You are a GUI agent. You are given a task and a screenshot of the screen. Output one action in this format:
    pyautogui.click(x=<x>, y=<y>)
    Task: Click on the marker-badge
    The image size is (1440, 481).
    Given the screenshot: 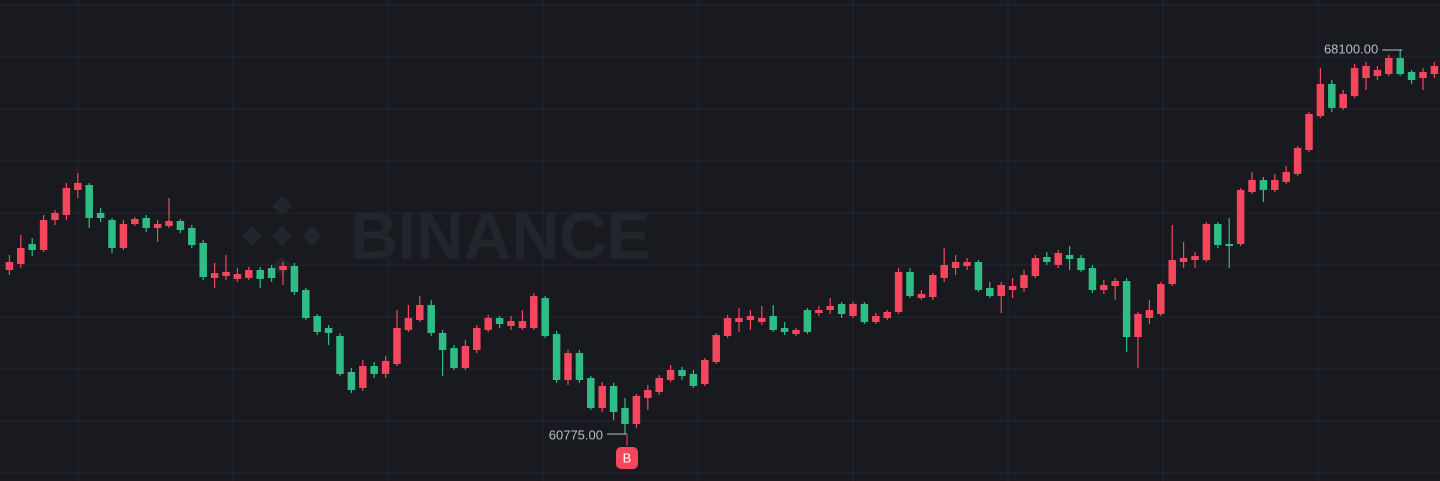 What is the action you would take?
    pyautogui.click(x=627, y=458)
    